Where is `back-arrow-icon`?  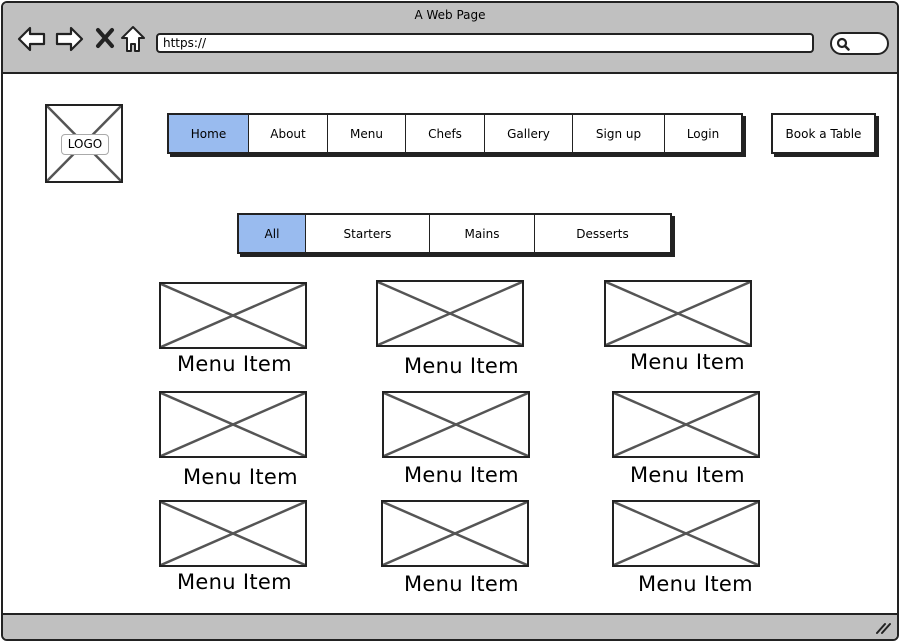
back-arrow-icon is located at coordinates (32, 39).